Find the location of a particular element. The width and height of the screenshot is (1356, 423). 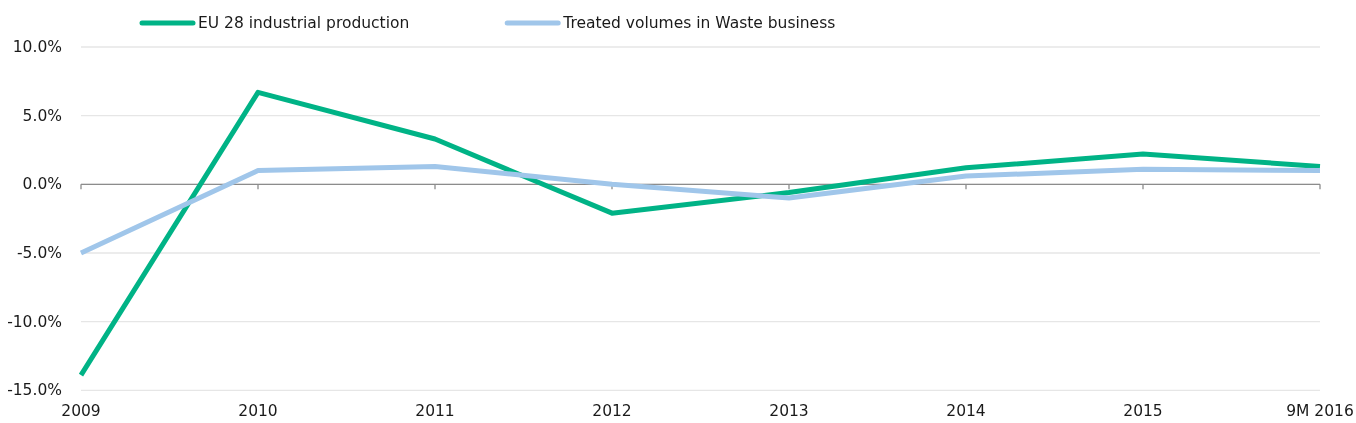

y-tick-label: -5.0% is located at coordinates (39, 252).